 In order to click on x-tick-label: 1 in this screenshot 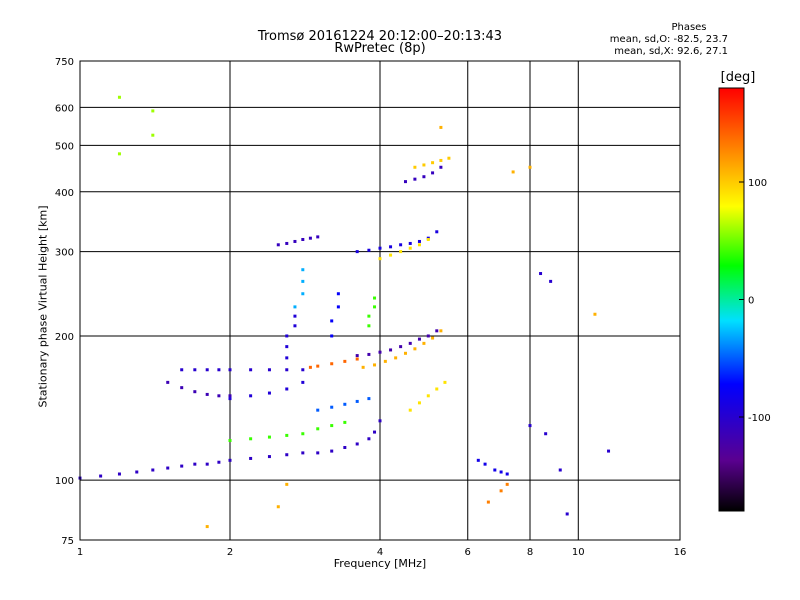, I will do `click(80, 552)`.